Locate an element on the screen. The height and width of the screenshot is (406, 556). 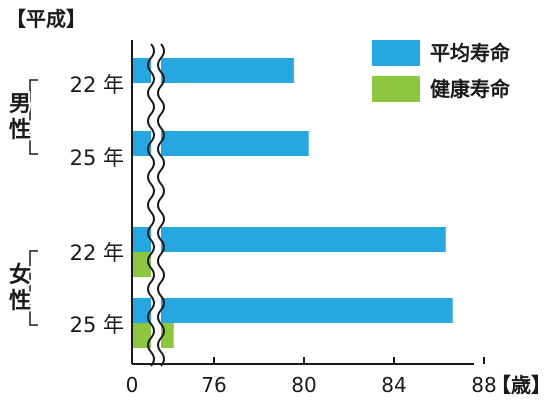
x-tick-label-1: 76 is located at coordinates (213, 385).